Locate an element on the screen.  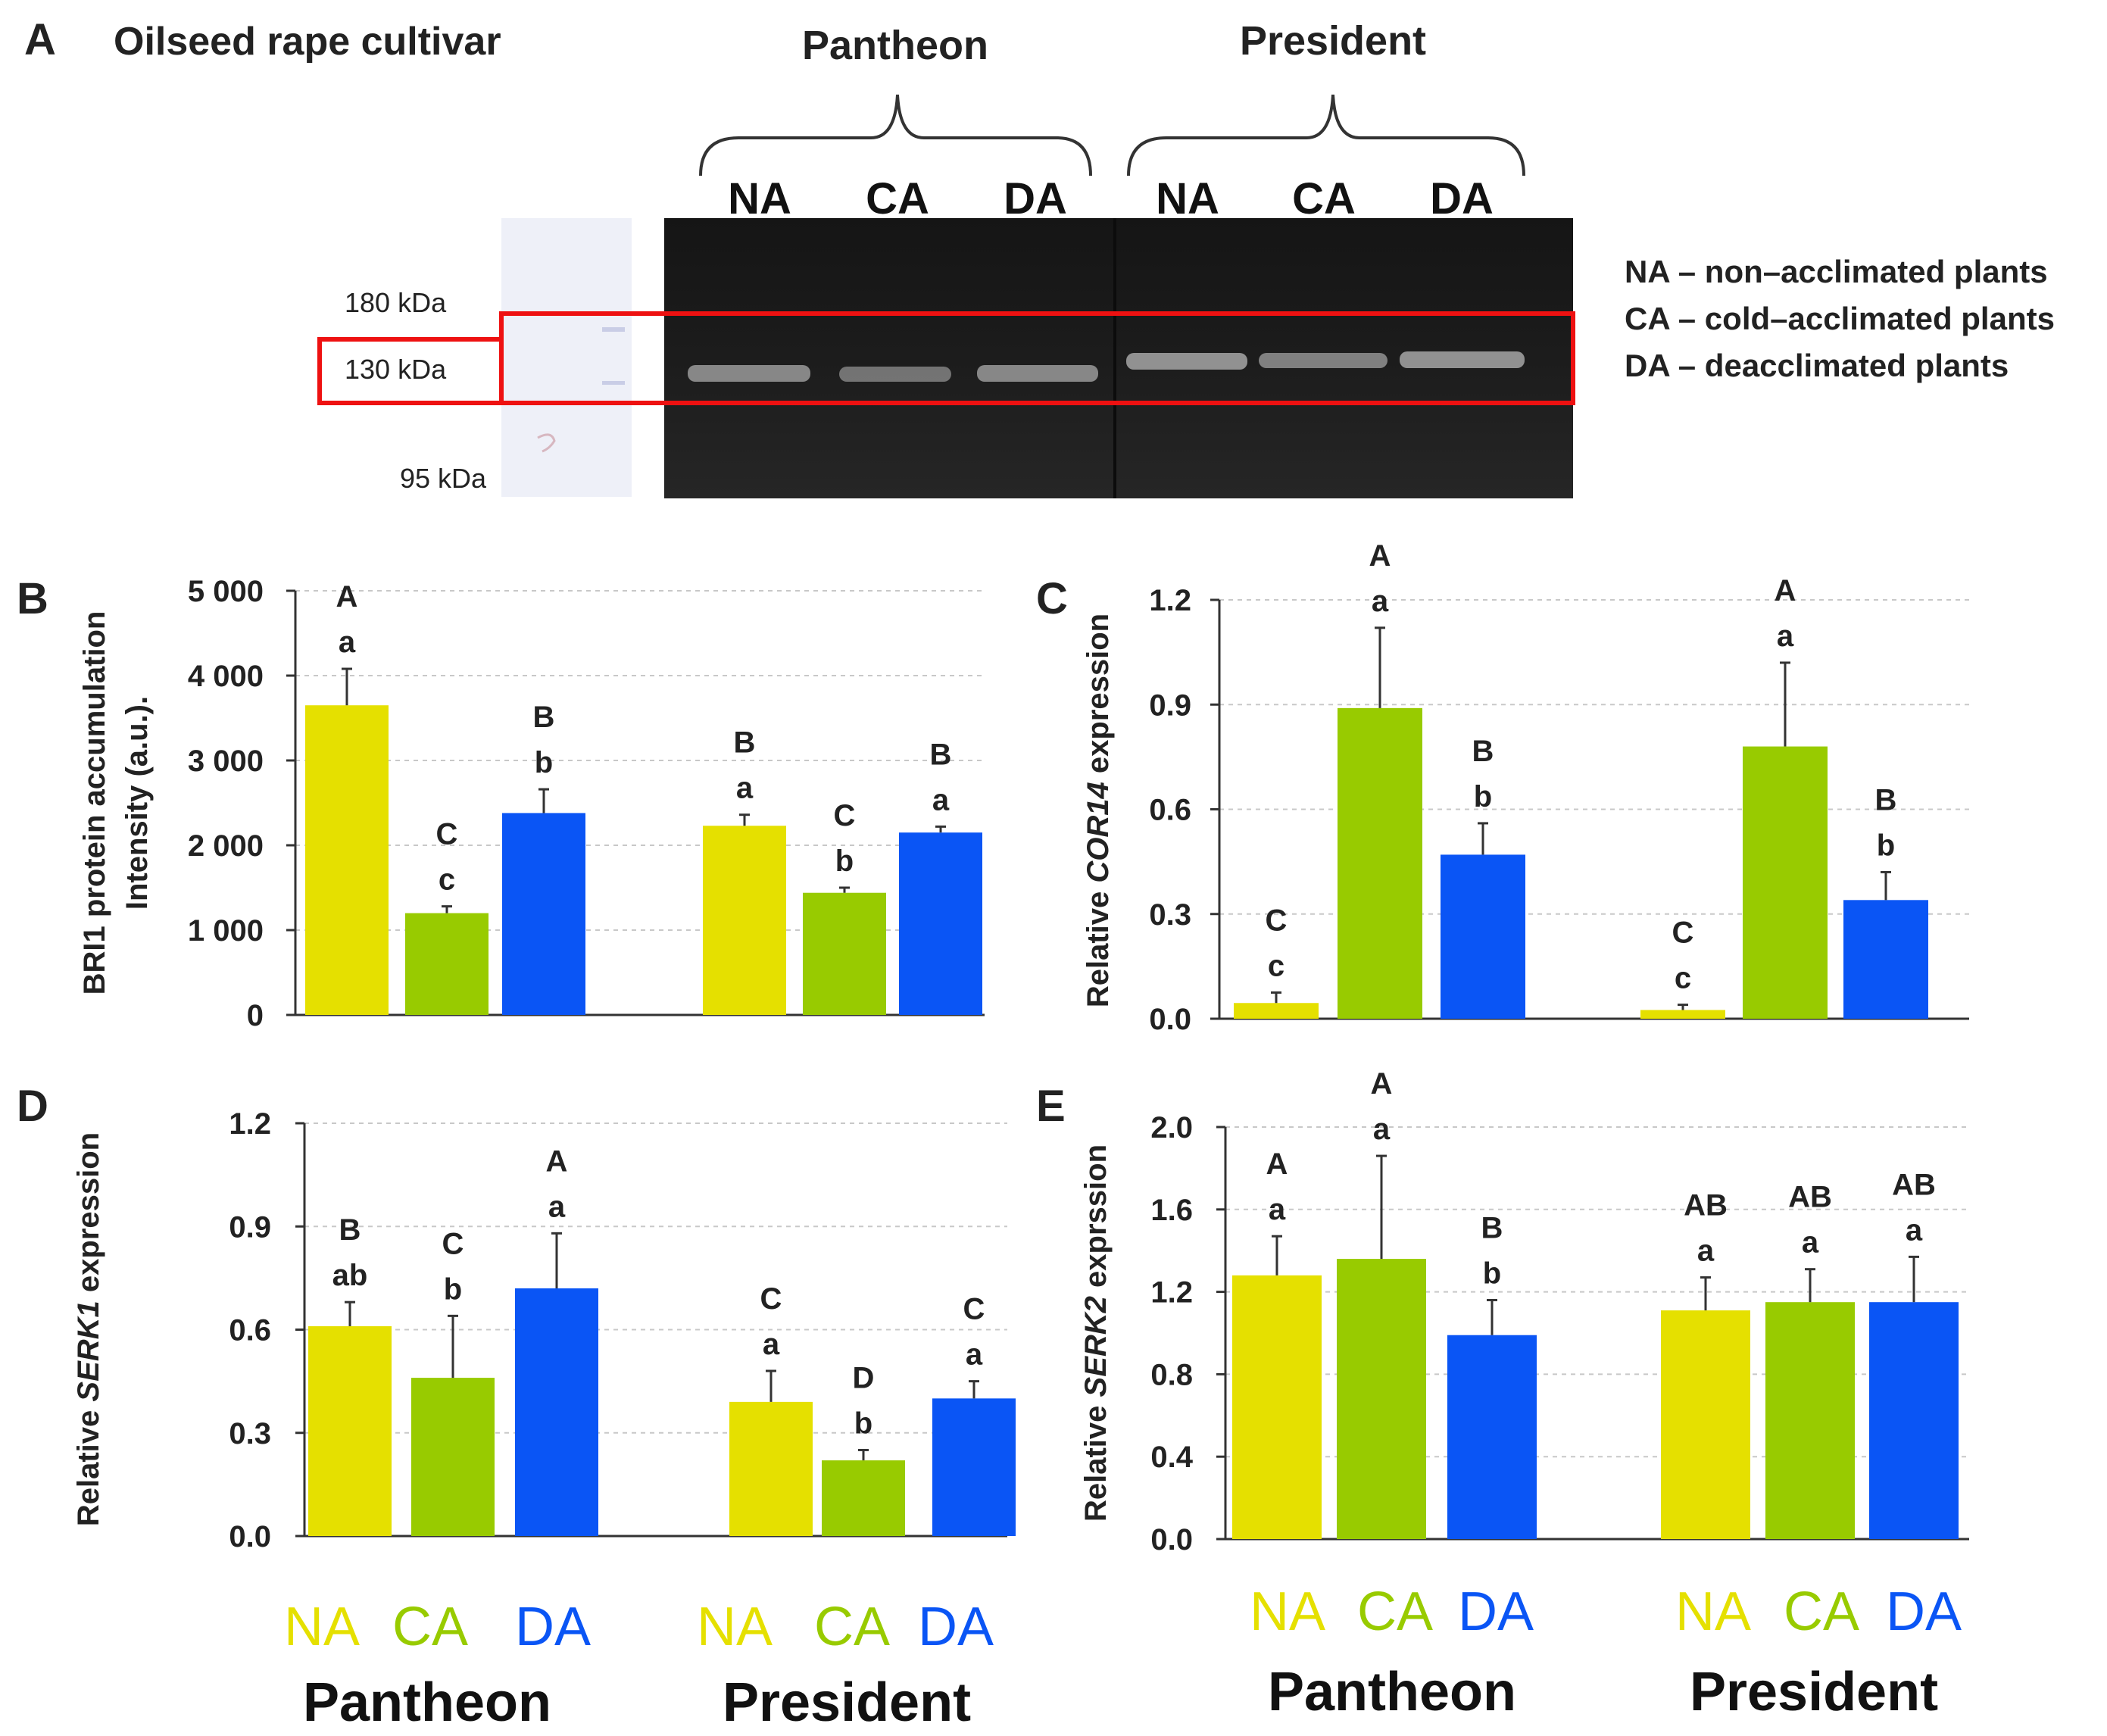
y-axis-label: Intensity (a.u.). is located at coordinates (137, 803).